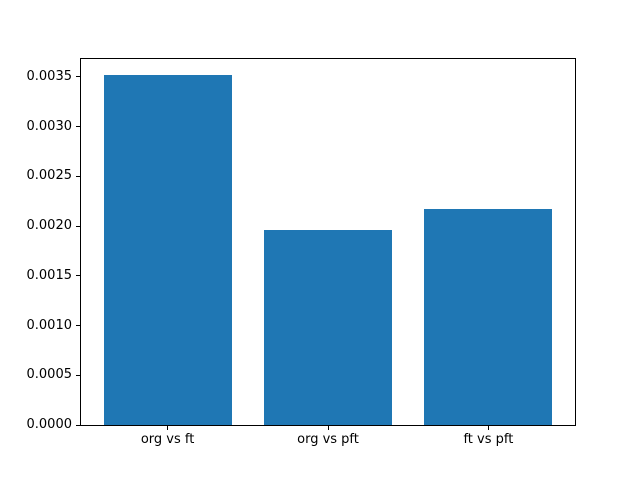 The image size is (640, 480). I want to click on y-tick-label: 0.0010, so click(49, 325).